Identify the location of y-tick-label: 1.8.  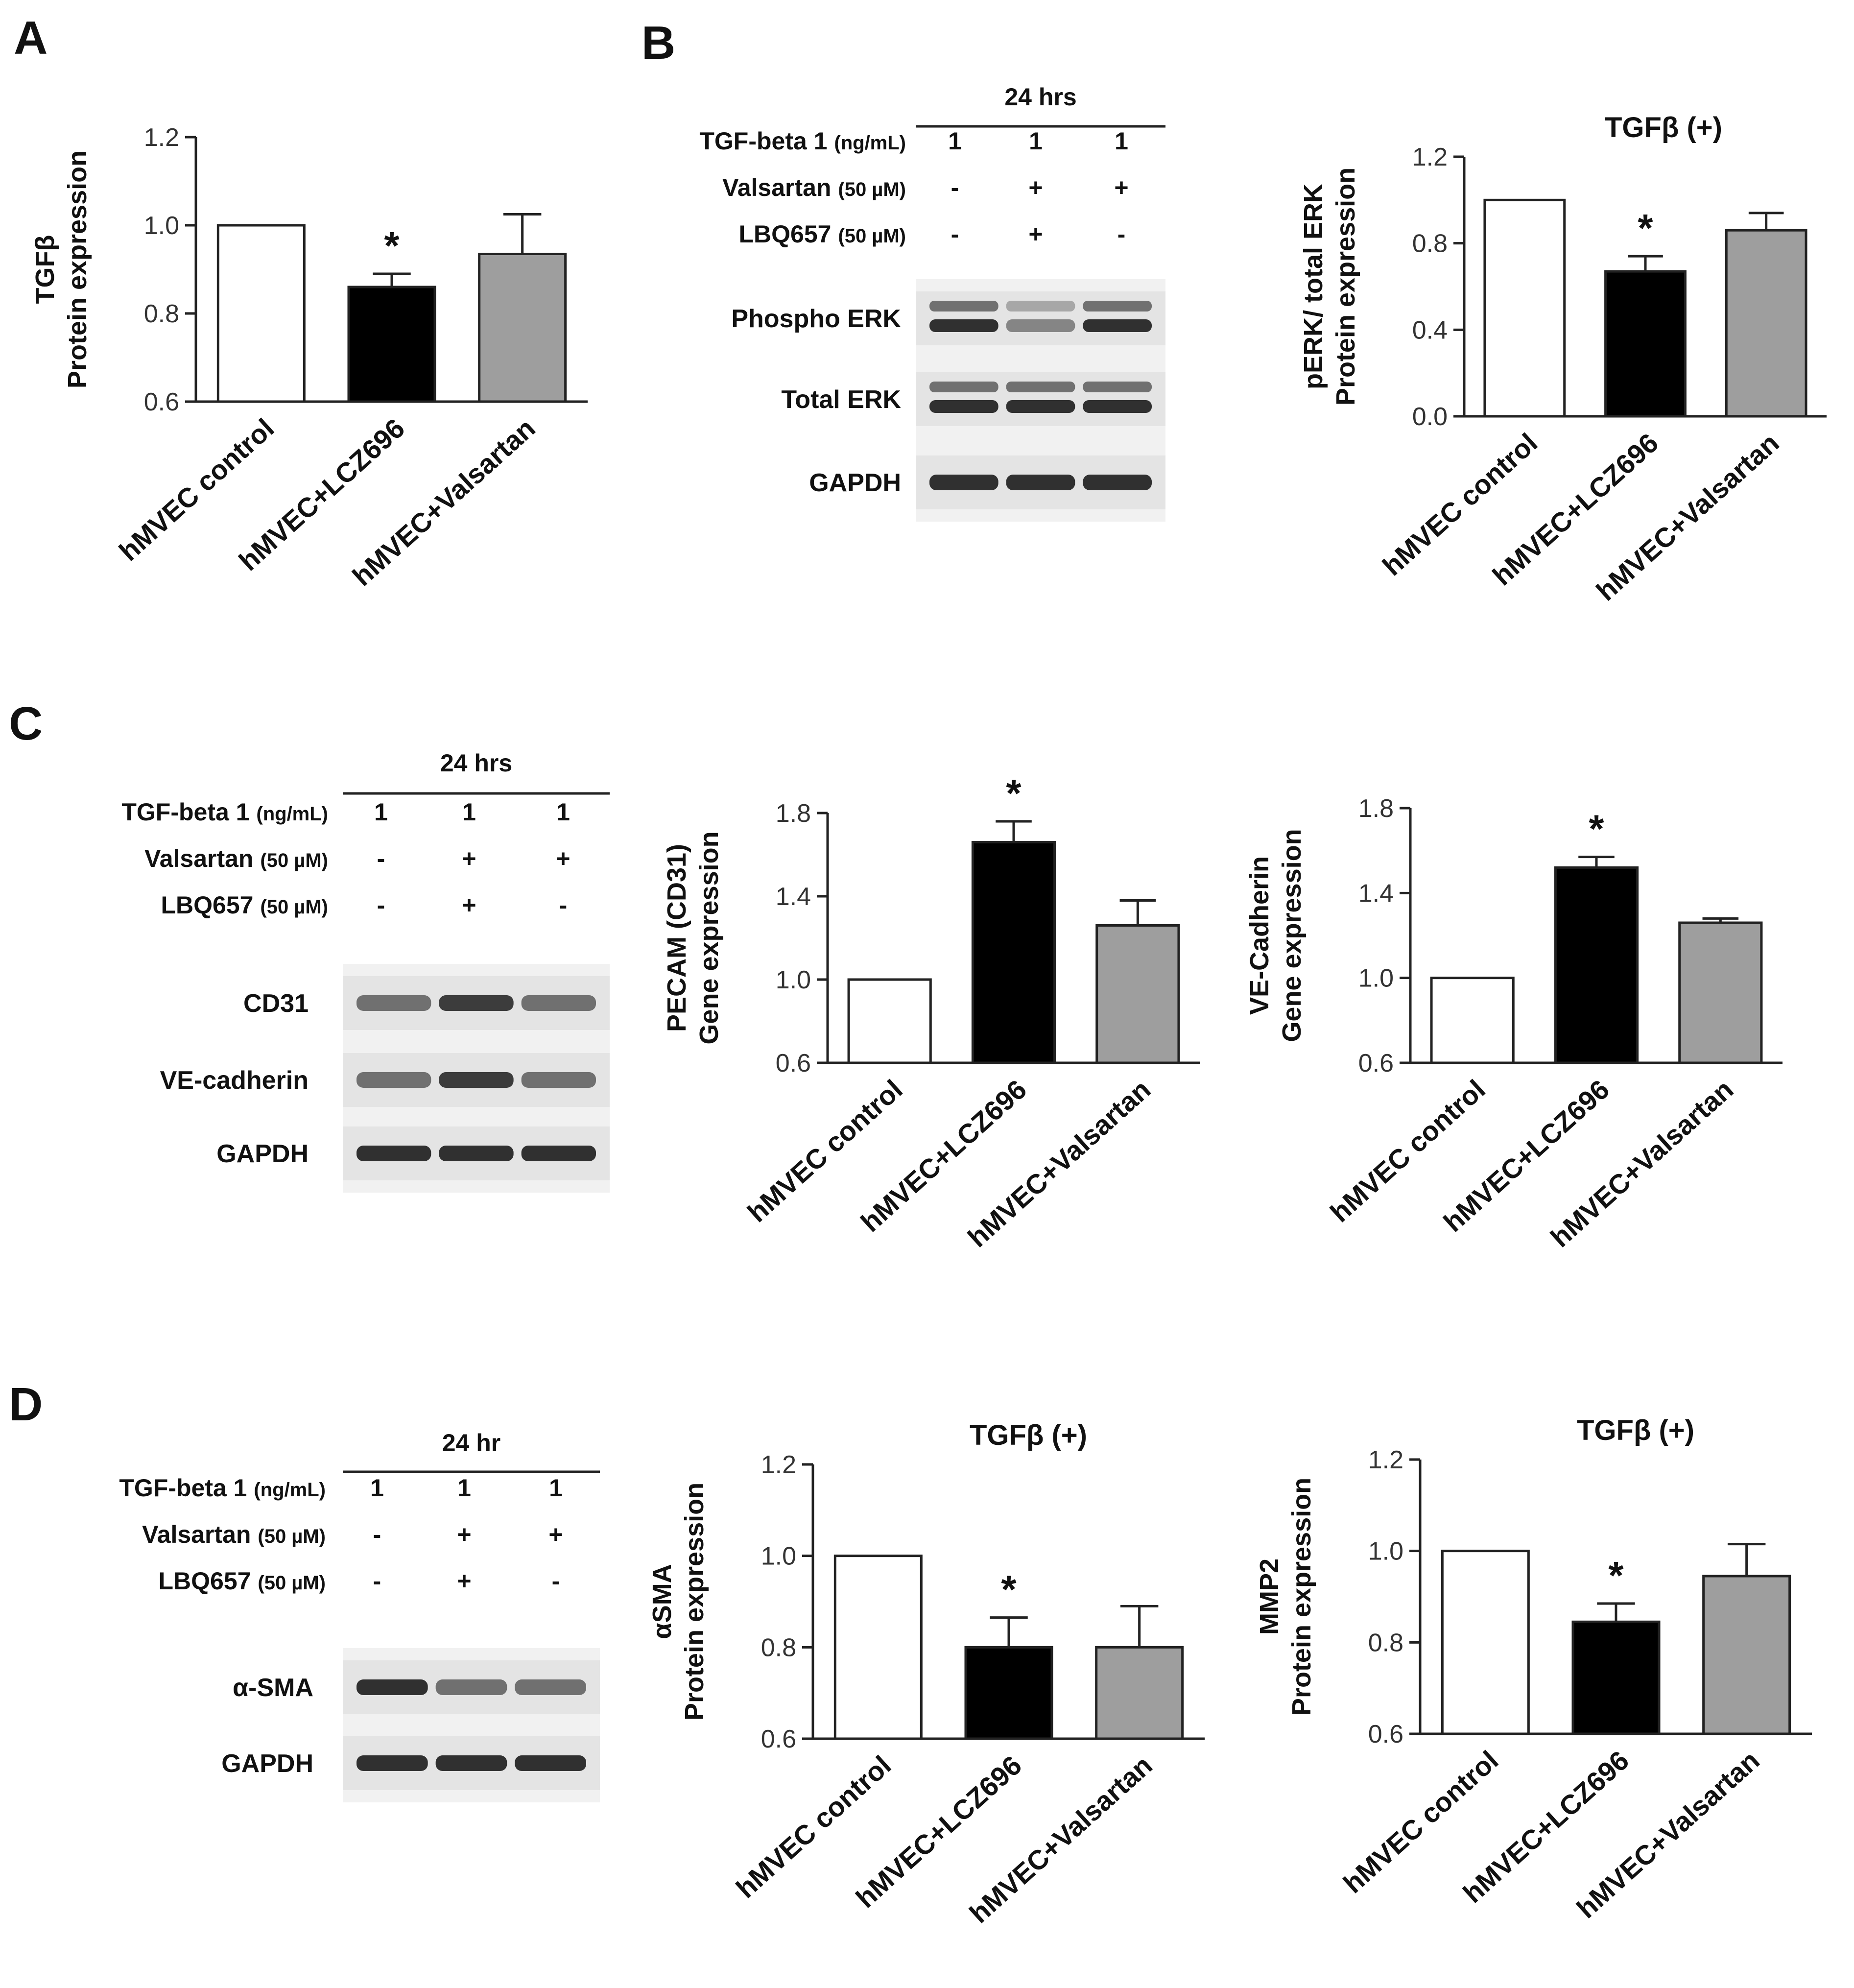
(1376, 808).